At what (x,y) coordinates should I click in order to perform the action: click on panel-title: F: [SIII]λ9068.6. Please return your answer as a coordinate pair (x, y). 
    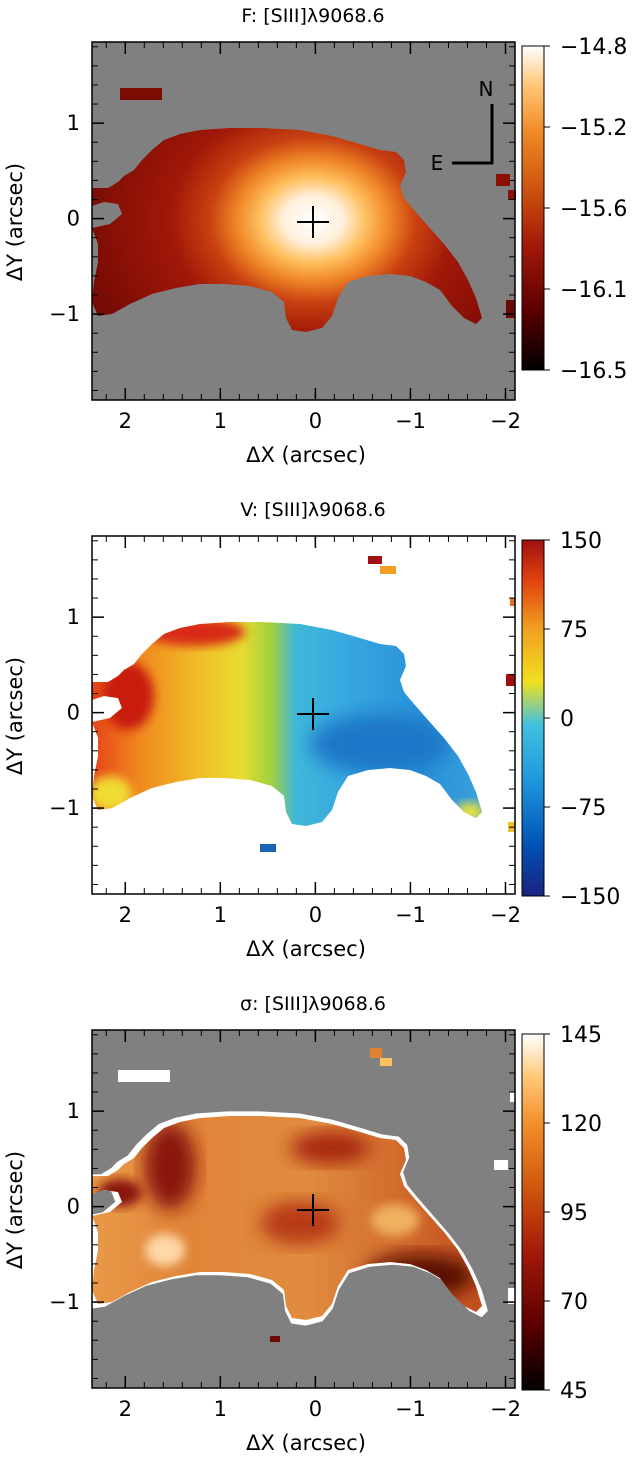
    Looking at the image, I should click on (312, 16).